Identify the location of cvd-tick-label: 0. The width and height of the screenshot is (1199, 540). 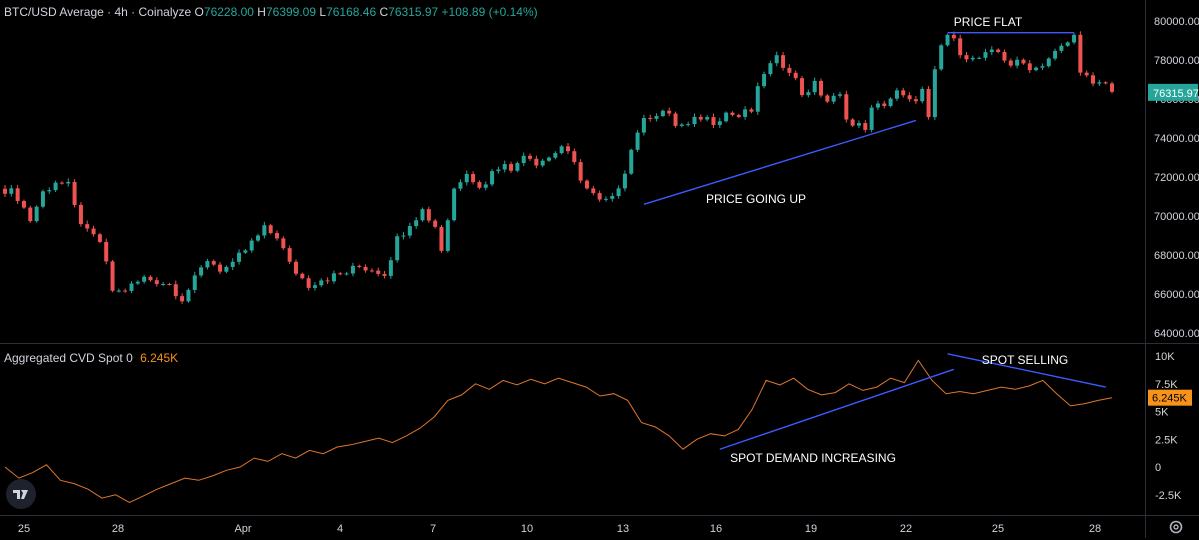
(1158, 468).